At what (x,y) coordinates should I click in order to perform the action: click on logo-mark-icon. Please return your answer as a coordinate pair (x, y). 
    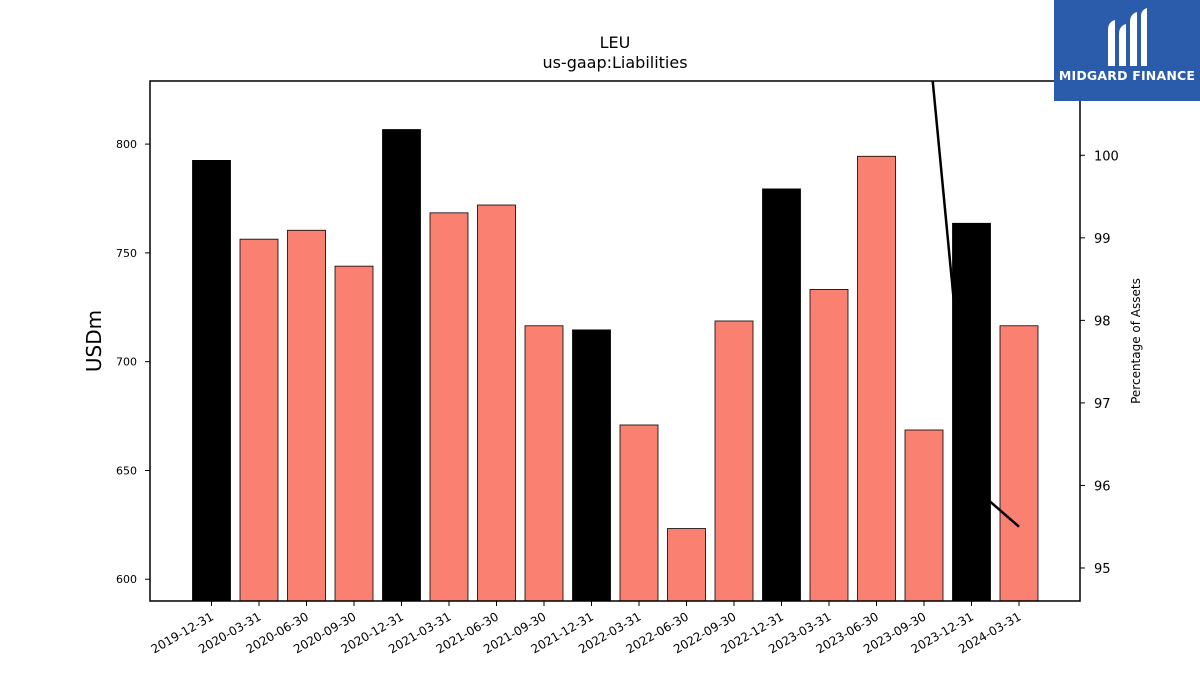
    Looking at the image, I should click on (1127, 37).